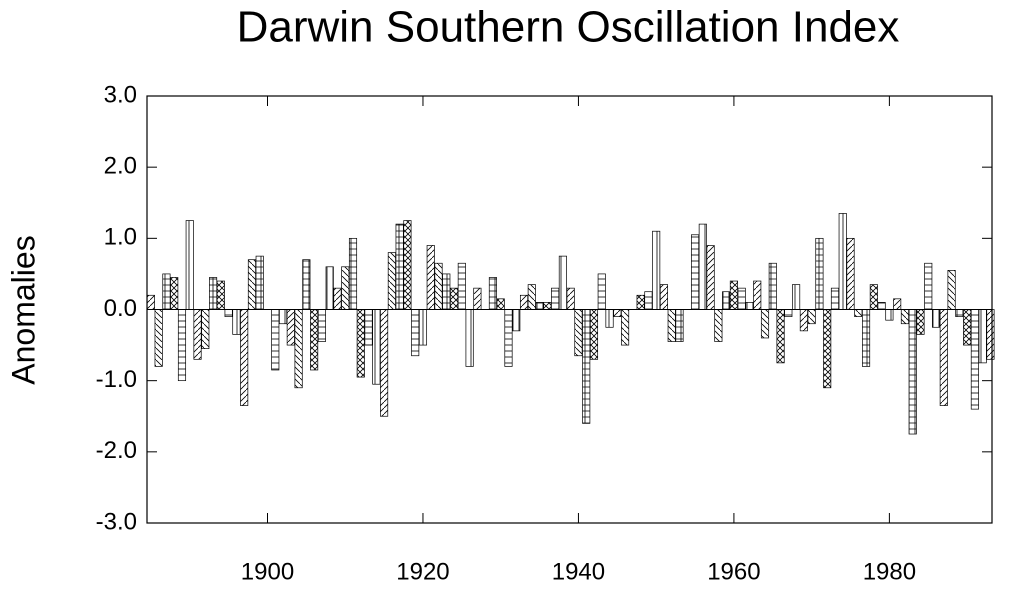 The image size is (1016, 590). What do you see at coordinates (116, 379) in the screenshot?
I see `y-tick-label: -1.0` at bounding box center [116, 379].